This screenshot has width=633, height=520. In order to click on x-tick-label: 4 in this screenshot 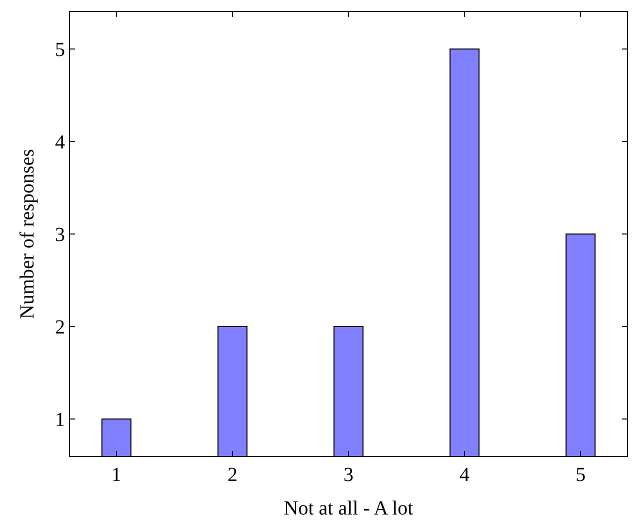, I will do `click(465, 475)`.